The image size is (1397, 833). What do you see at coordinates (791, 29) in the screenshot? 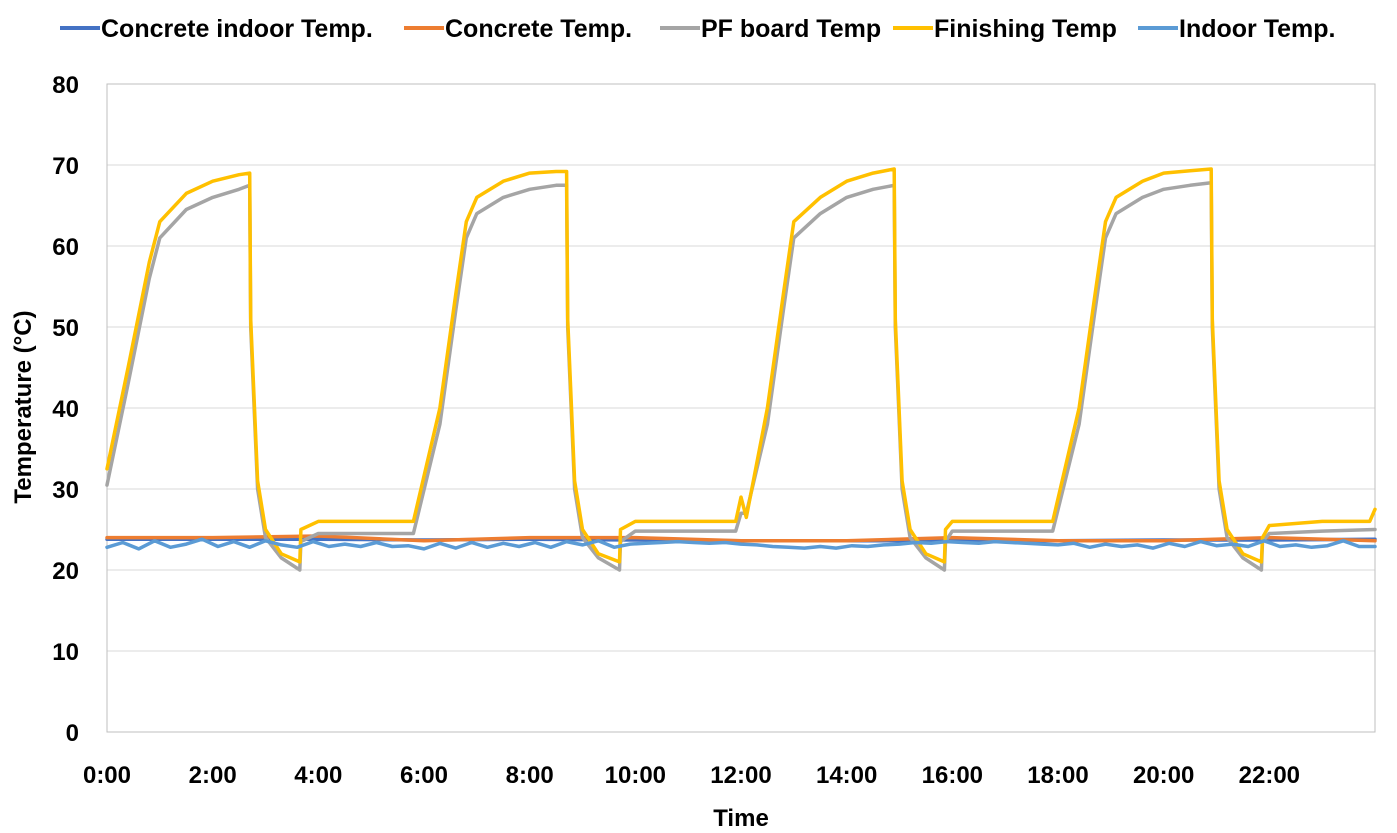
I see `legend-label: PF board Temp` at bounding box center [791, 29].